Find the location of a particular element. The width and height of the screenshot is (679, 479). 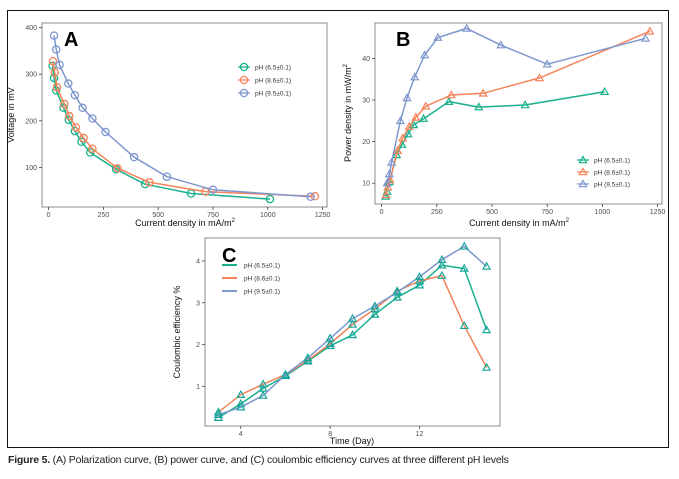

x-axis-title-text: Time (Day) is located at coordinates (352, 441).